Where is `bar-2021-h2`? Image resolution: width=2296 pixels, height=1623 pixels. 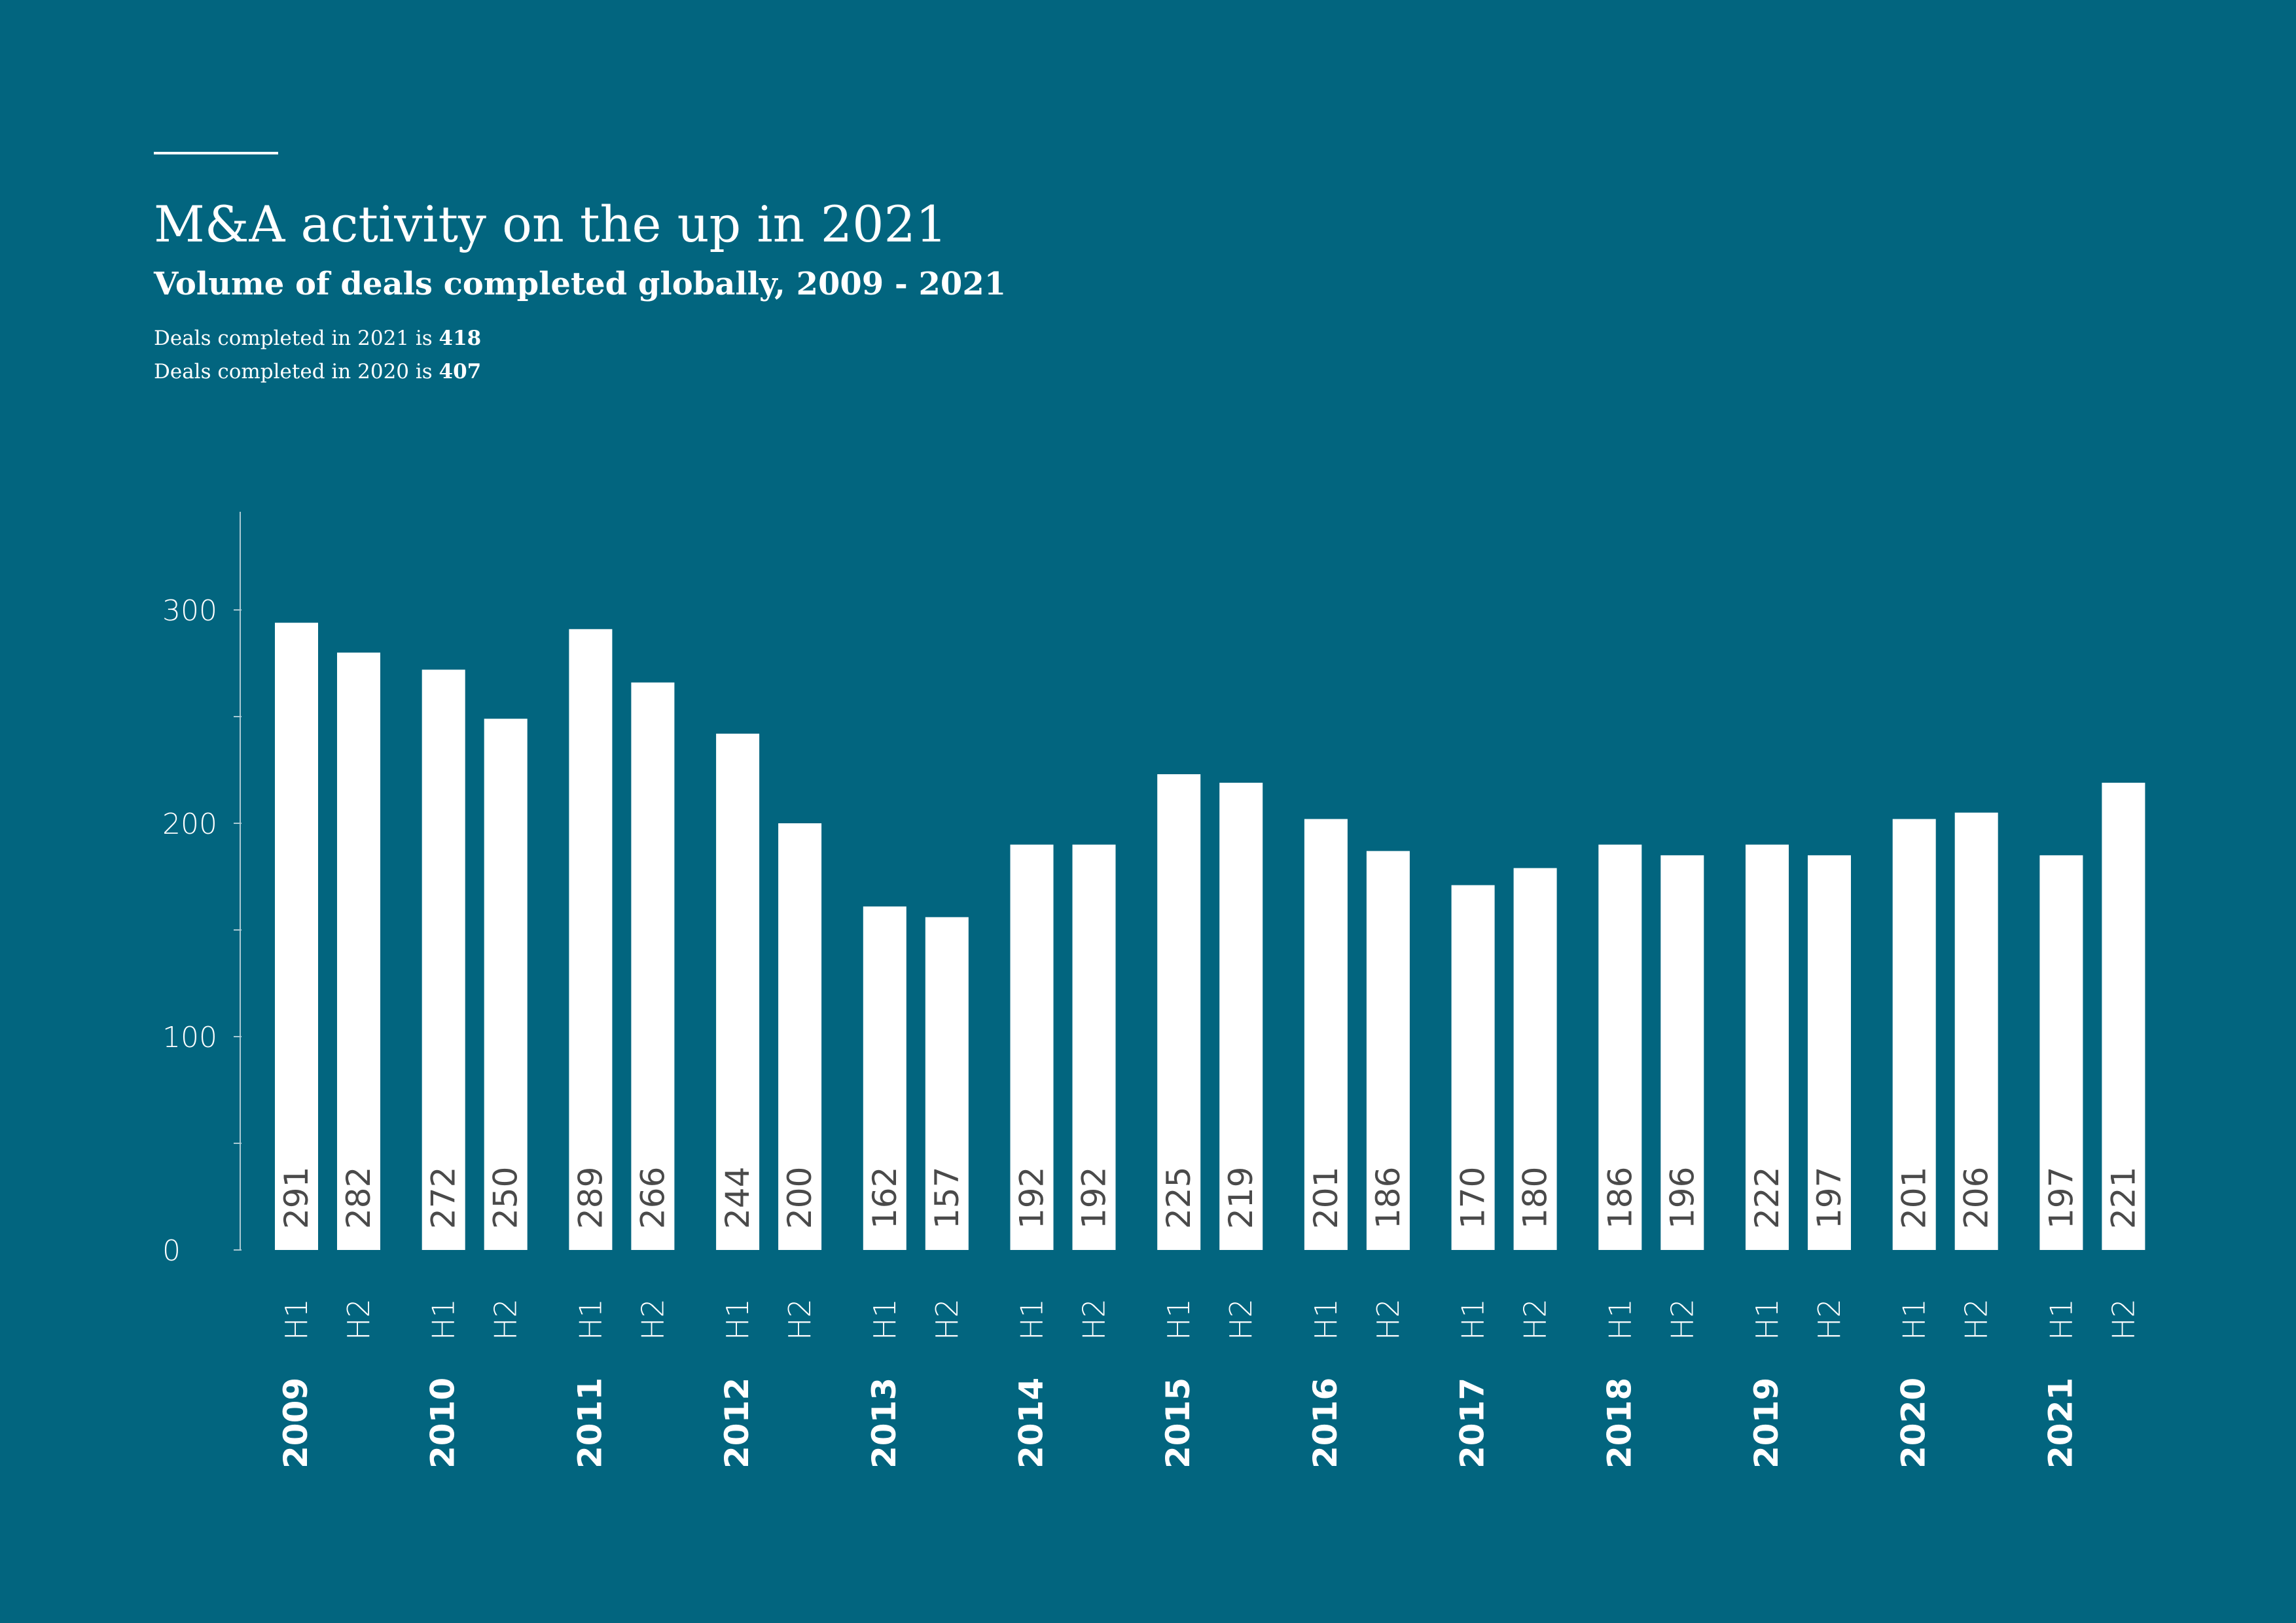 bar-2021-h2 is located at coordinates (2123, 1016).